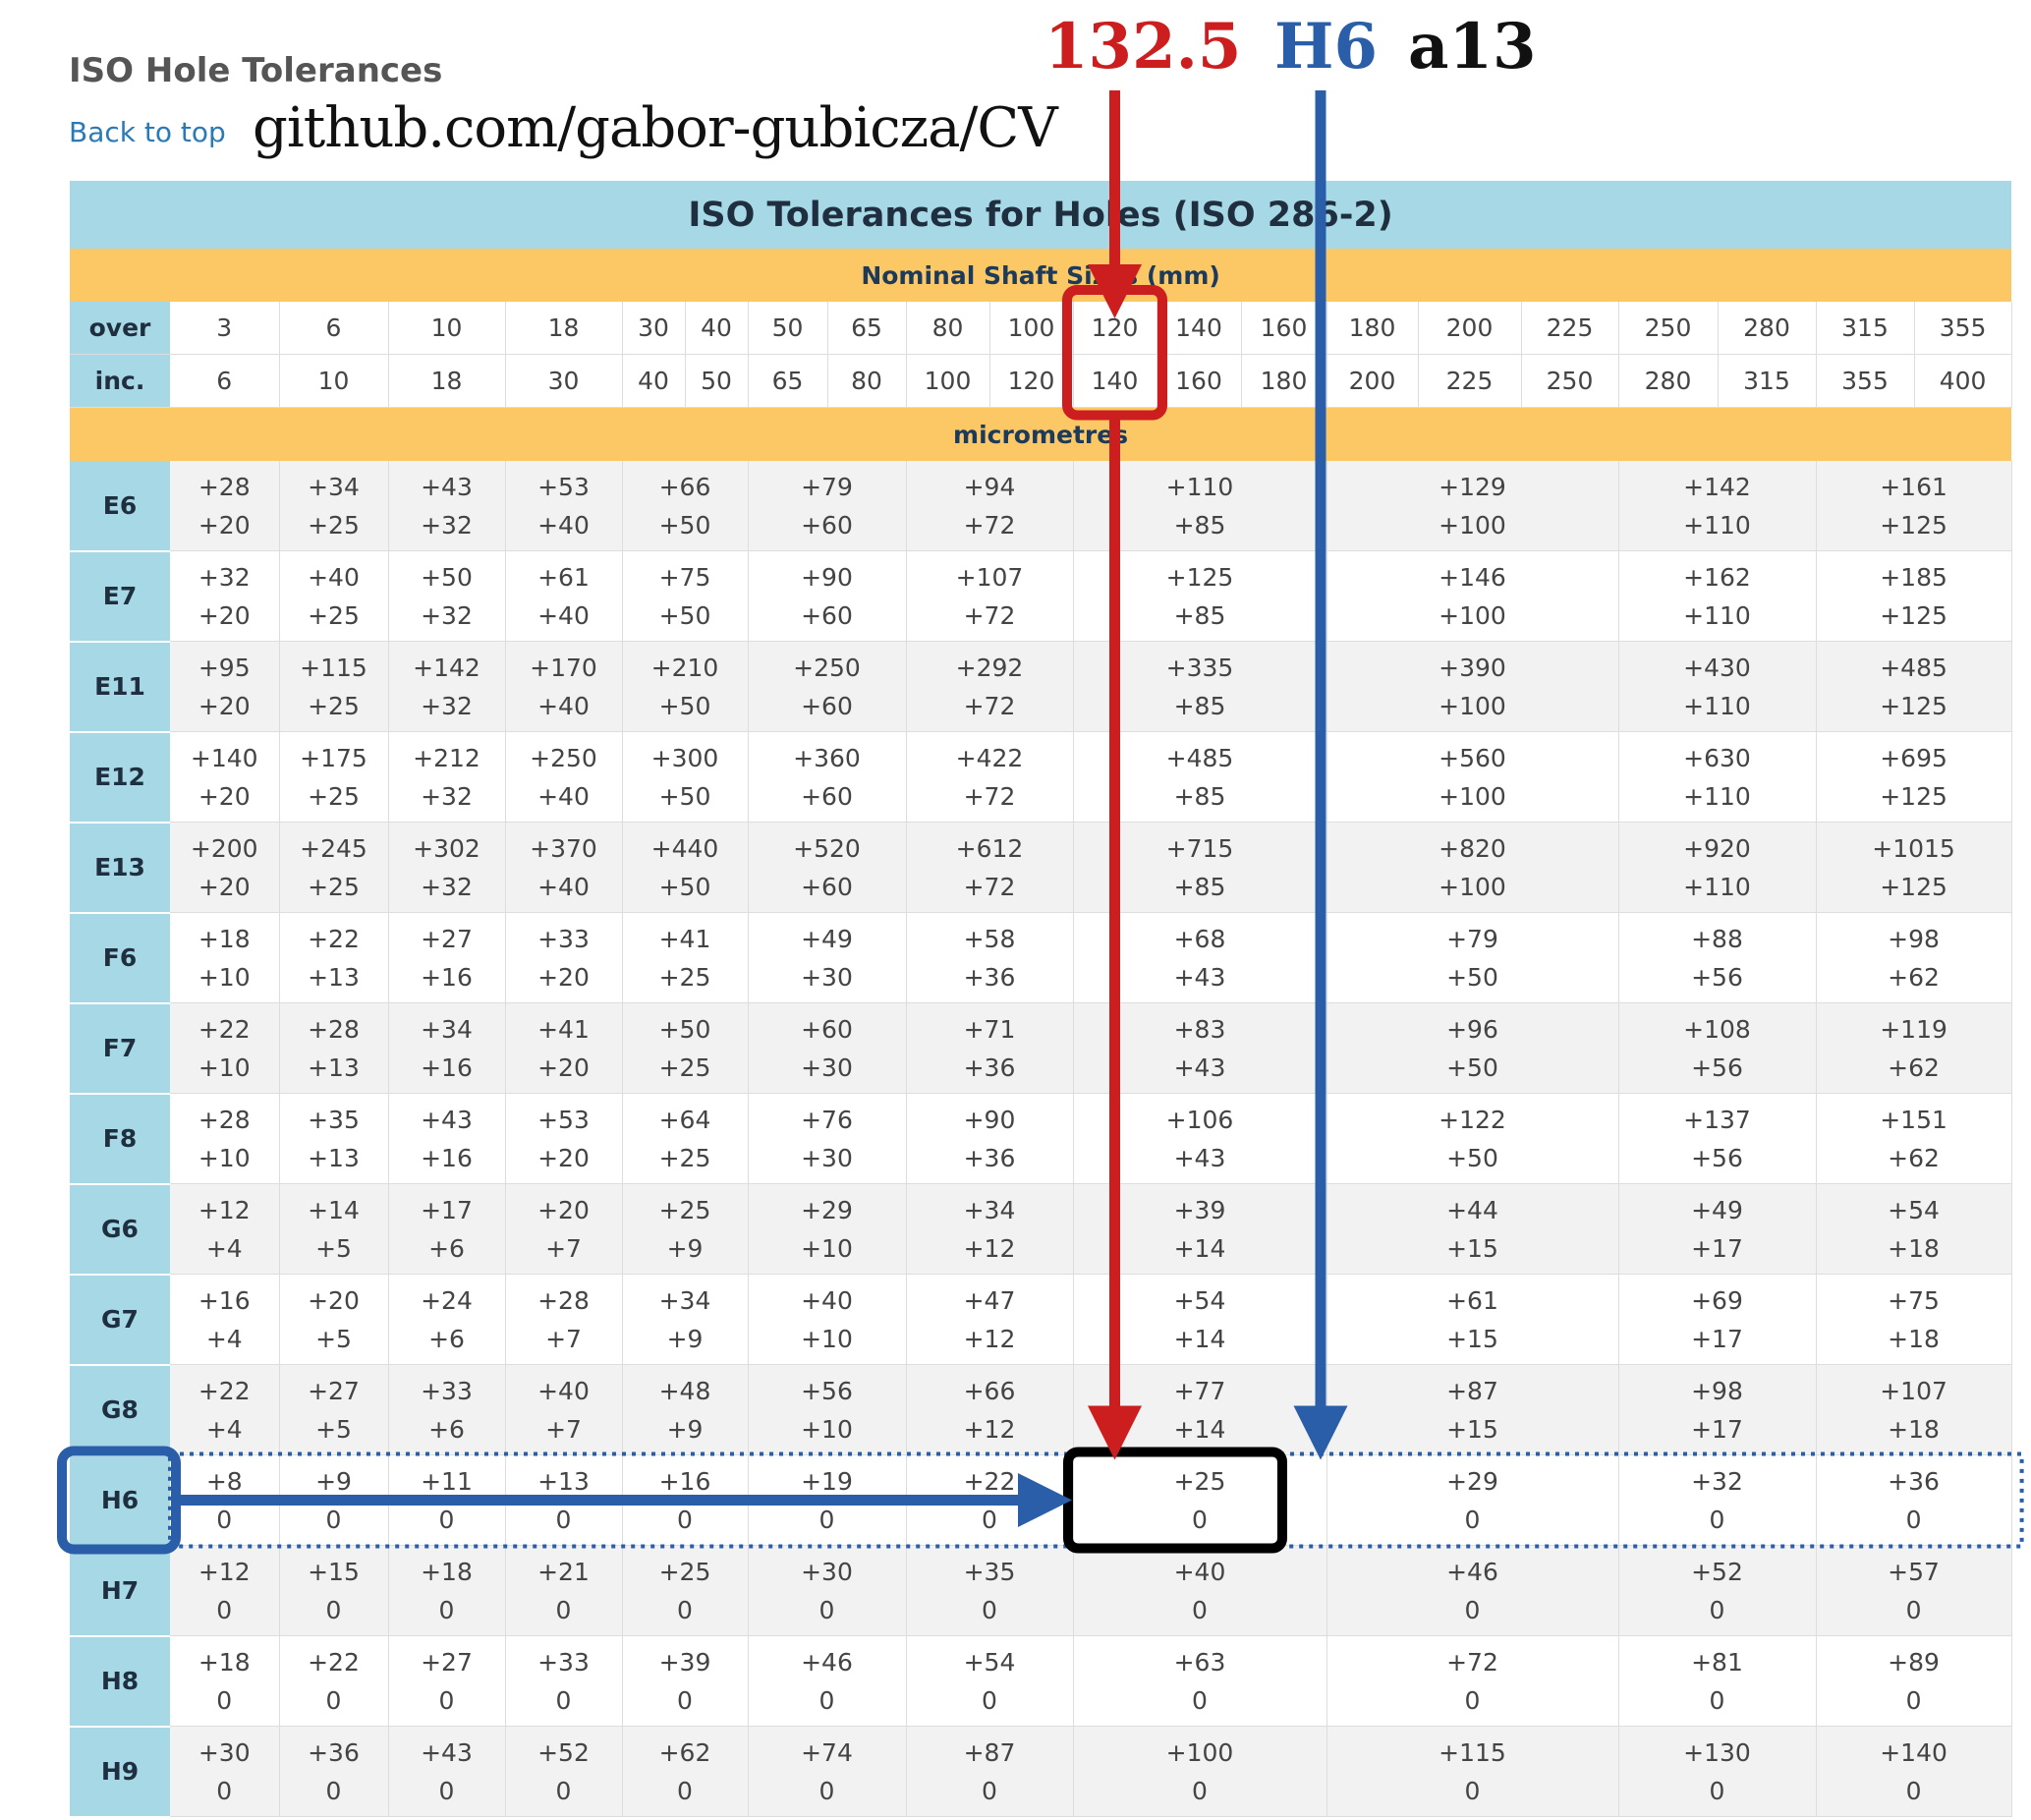  What do you see at coordinates (827, 686) in the screenshot?
I see `tolerance-cell: +250 +60` at bounding box center [827, 686].